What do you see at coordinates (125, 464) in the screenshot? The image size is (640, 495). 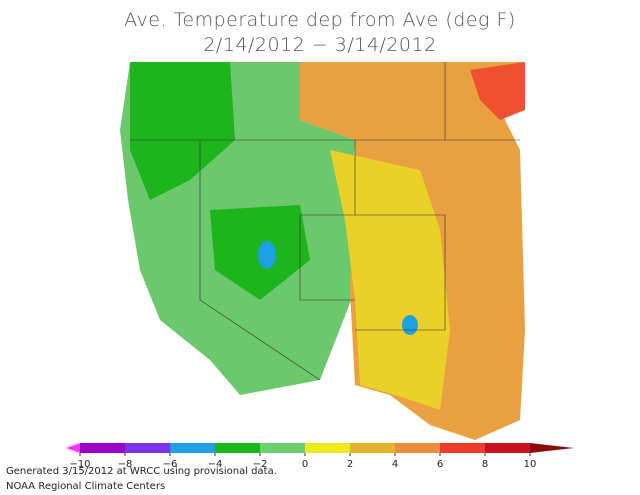 I see `colorbar-tick-label: −8` at bounding box center [125, 464].